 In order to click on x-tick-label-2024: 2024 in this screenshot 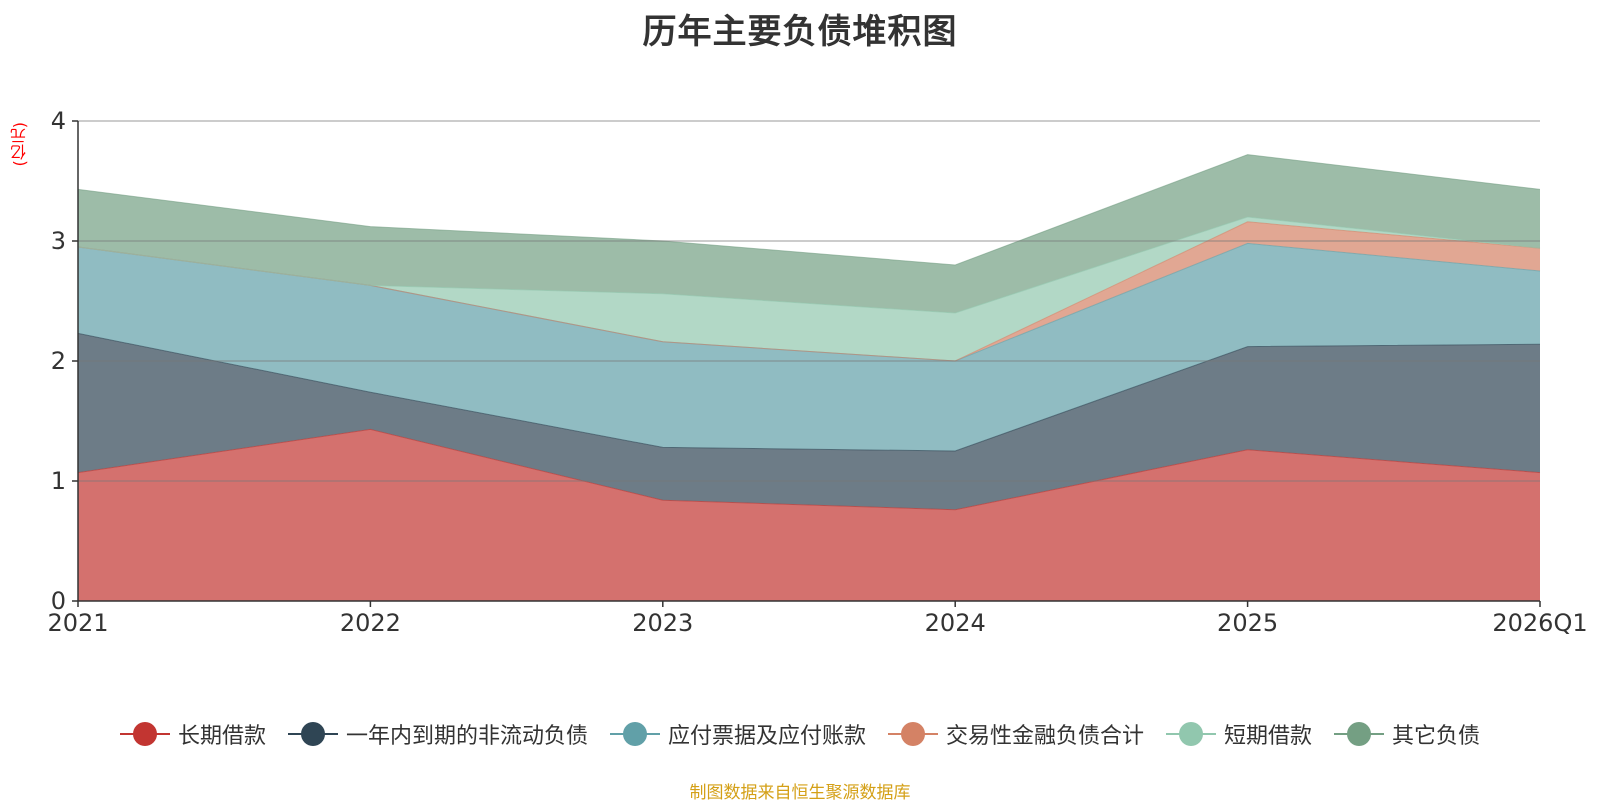, I will do `click(955, 623)`.